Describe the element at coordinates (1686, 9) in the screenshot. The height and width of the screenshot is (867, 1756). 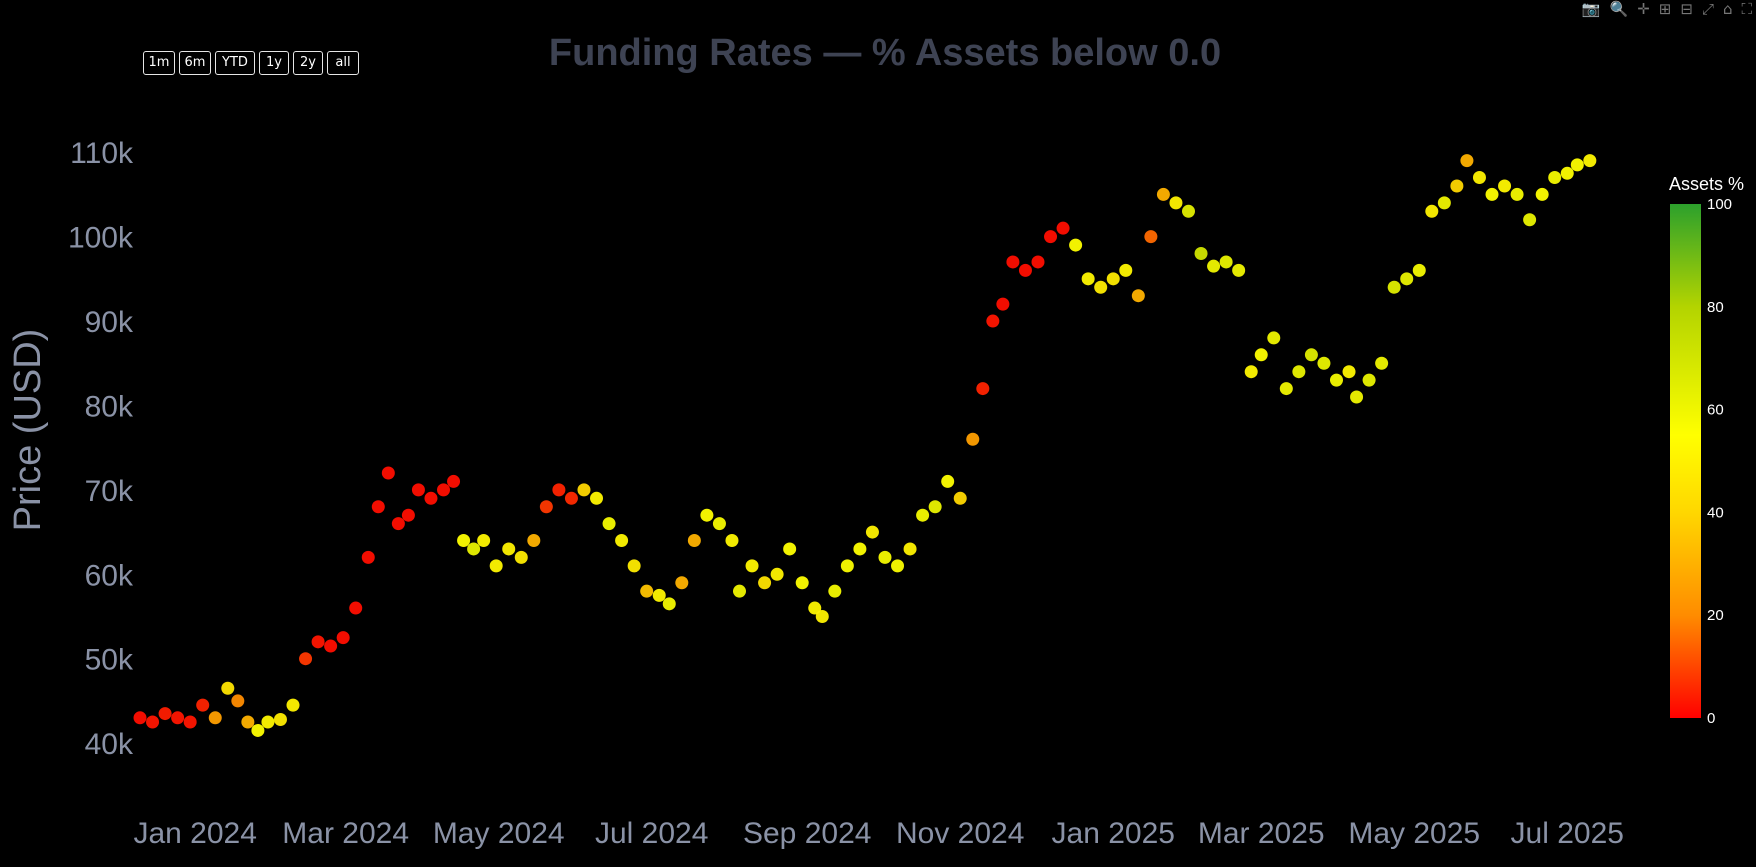
I see `zoom-out-icon: ⊟` at that location.